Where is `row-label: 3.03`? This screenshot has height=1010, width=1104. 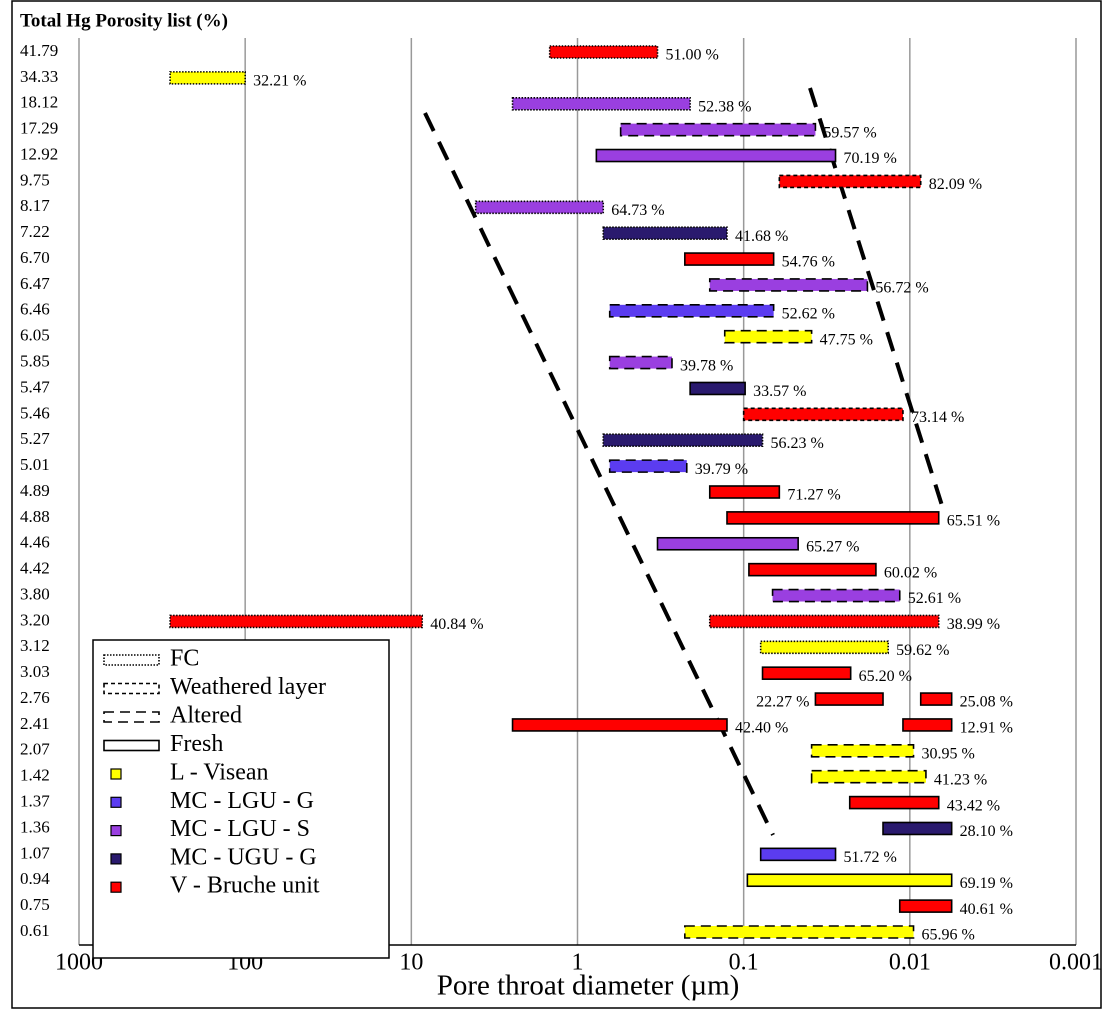
row-label: 3.03 is located at coordinates (35, 671).